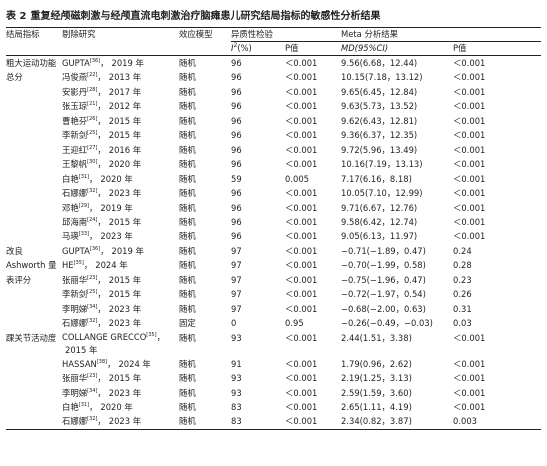 The image size is (547, 466). I want to click on table-title: 表 2 重复经颅磁刺激与经颅直流电刺激治疗脑瘫患儿研究结局指标的敏感性分析结果, so click(273, 14).